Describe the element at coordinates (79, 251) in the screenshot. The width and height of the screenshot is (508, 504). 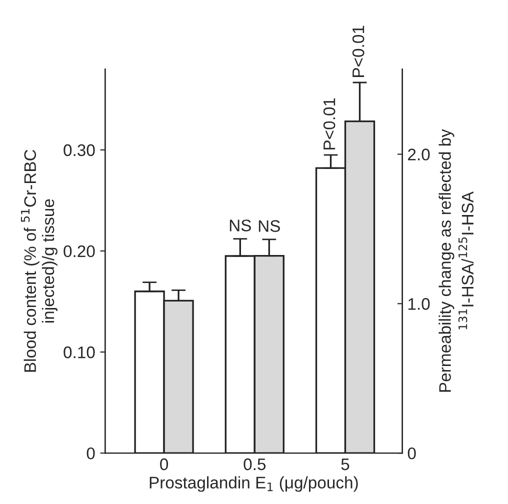
I see `y-tick-label: 0.20` at that location.